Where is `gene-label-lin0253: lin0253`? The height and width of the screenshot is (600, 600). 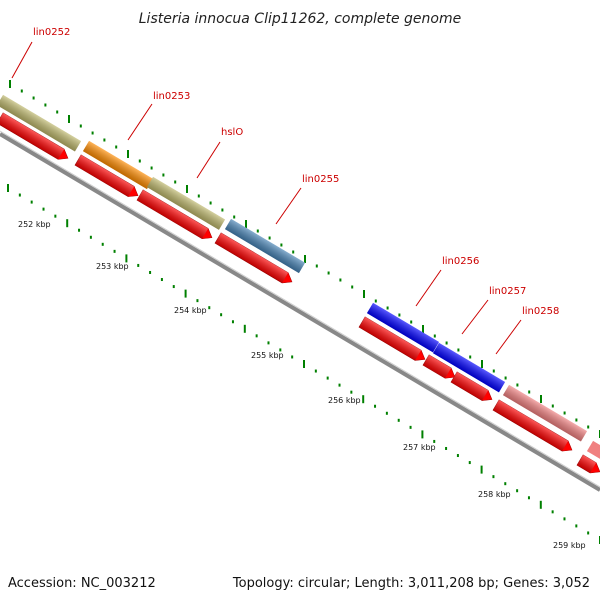
gene-label-lin0253: lin0253 is located at coordinates (171, 96).